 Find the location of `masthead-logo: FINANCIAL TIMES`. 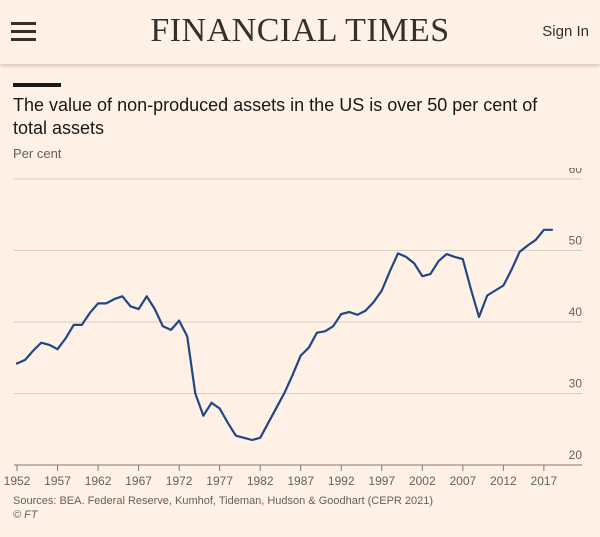

masthead-logo: FINANCIAL TIMES is located at coordinates (300, 30).